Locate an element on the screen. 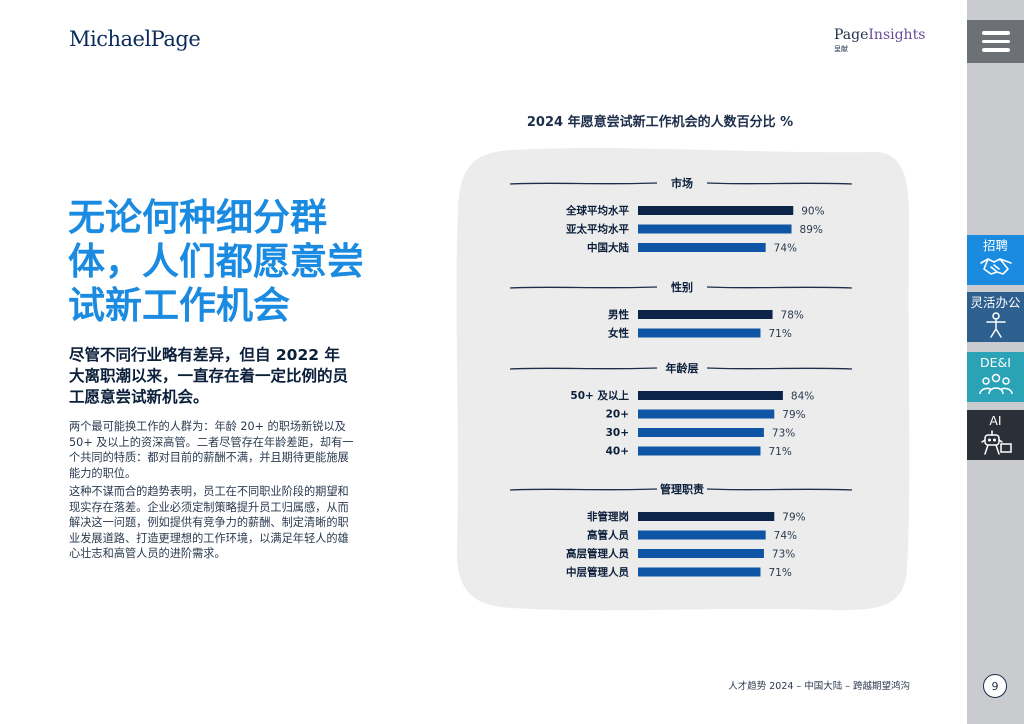 This screenshot has width=1024, height=724. category-label: 男性 is located at coordinates (618, 314).